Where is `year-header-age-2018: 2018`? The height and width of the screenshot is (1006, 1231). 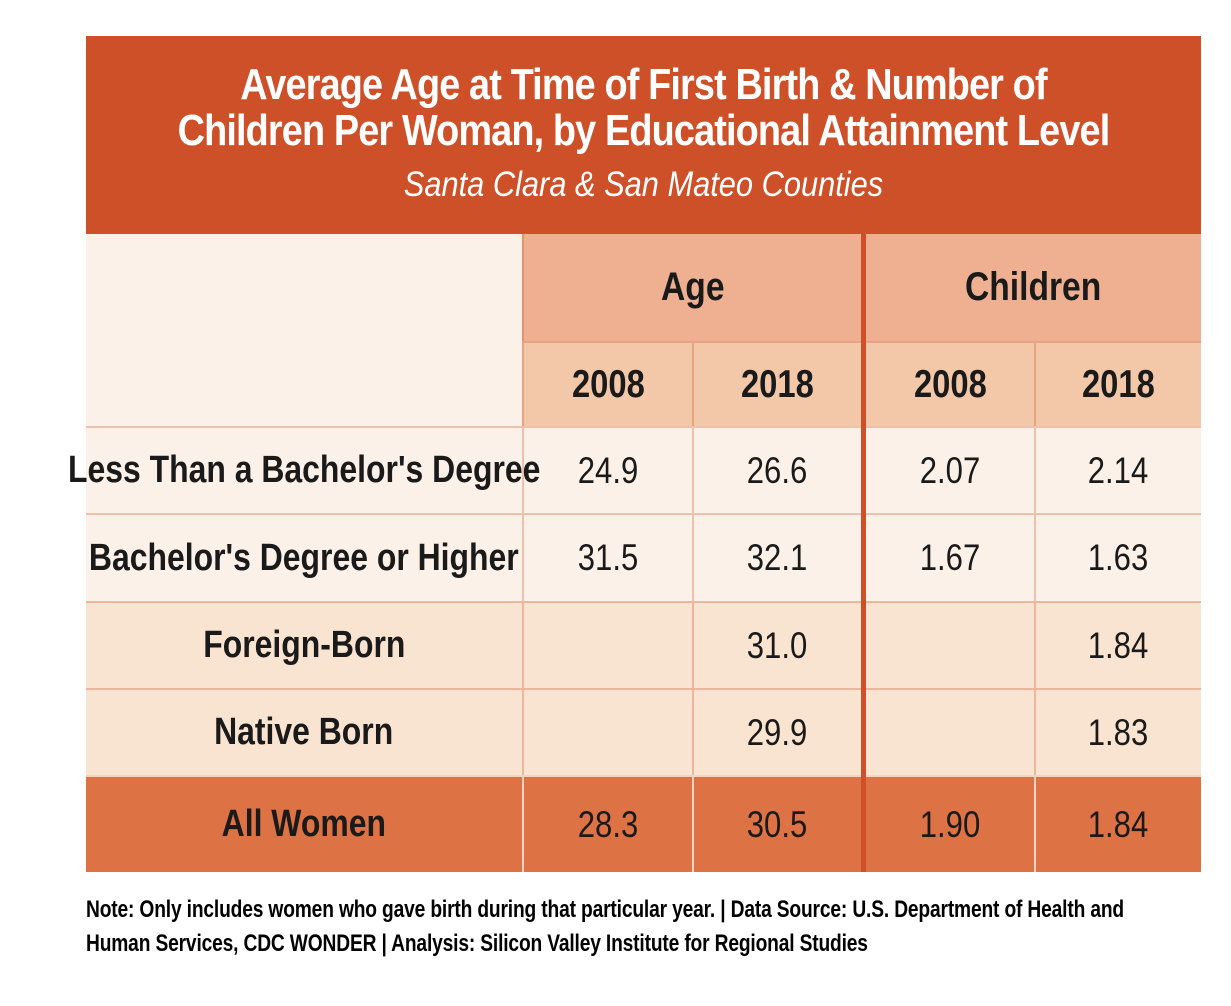
year-header-age-2018: 2018 is located at coordinates (776, 383).